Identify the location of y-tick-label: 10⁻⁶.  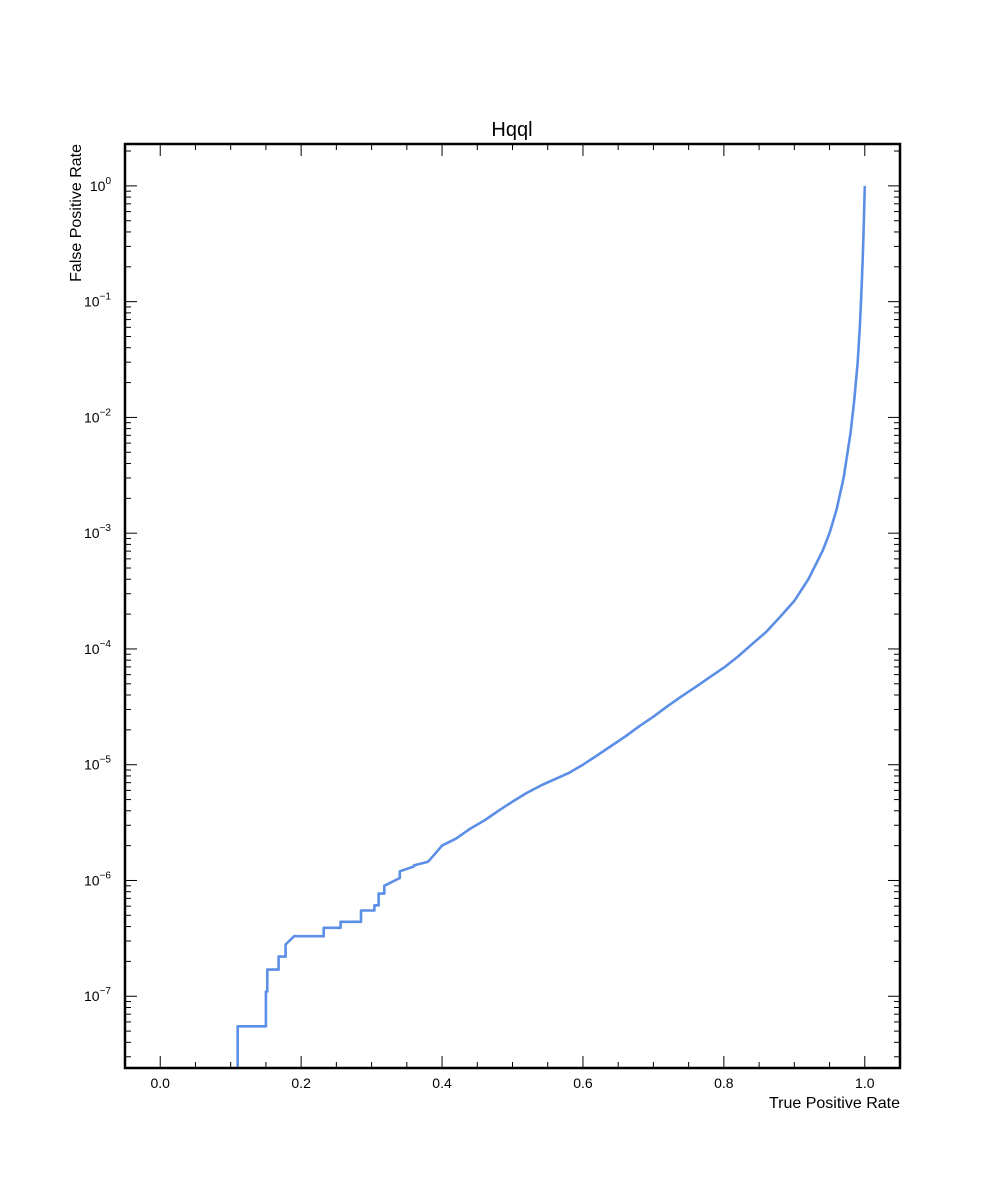
(97, 879).